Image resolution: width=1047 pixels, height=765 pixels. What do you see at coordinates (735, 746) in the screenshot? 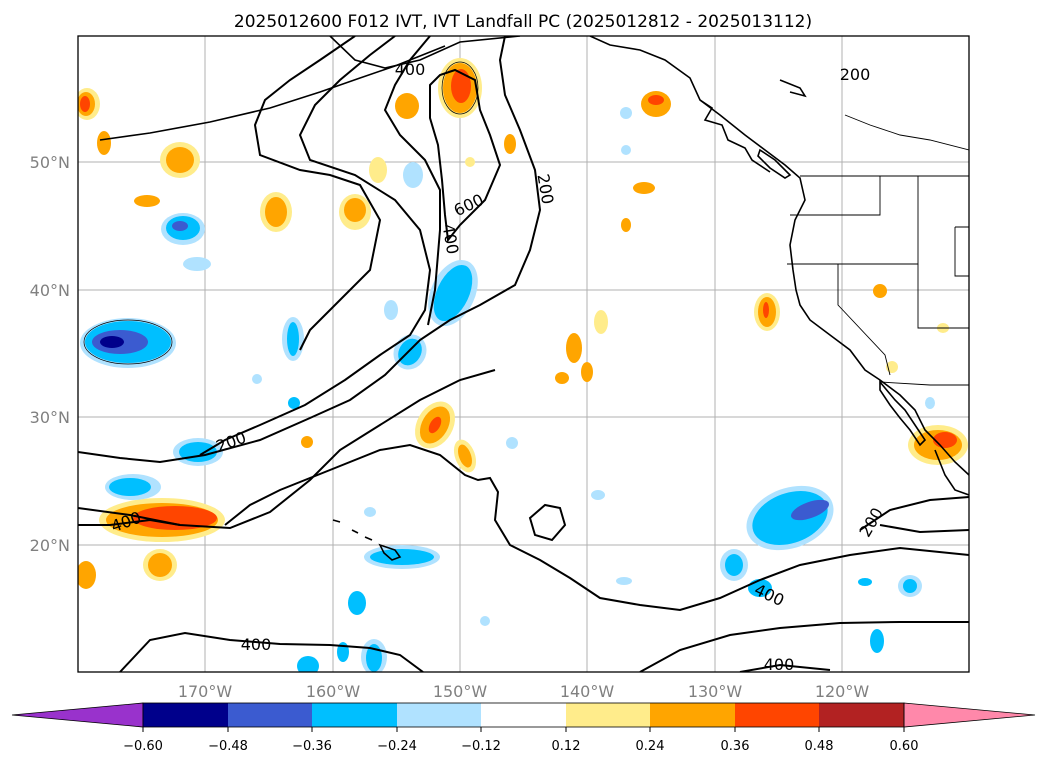
I see `colorbar-tick-label: 0.36` at bounding box center [735, 746].